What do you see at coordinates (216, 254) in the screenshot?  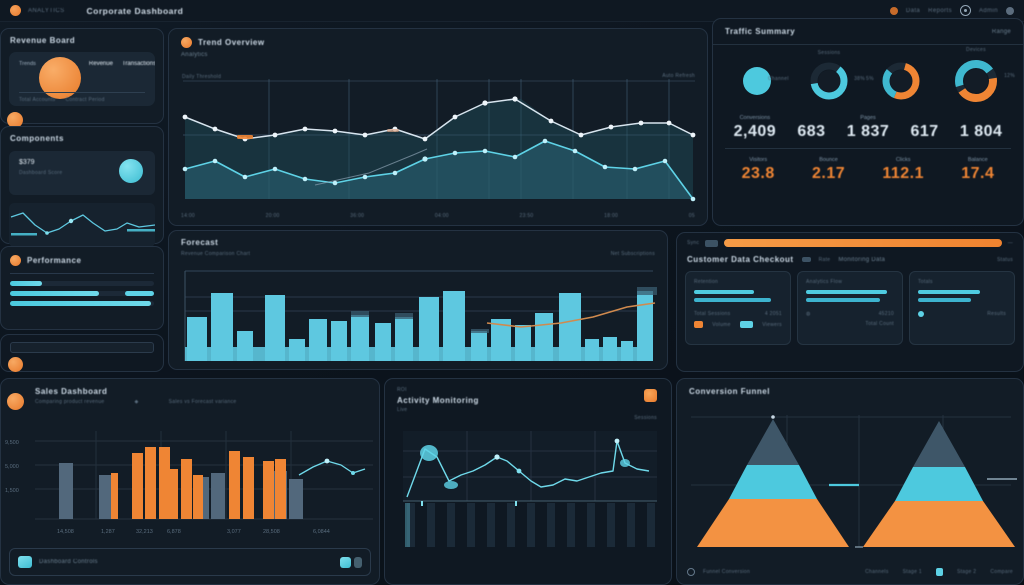 I see `forecast-sub-left: Revenue Comparison Chart` at bounding box center [216, 254].